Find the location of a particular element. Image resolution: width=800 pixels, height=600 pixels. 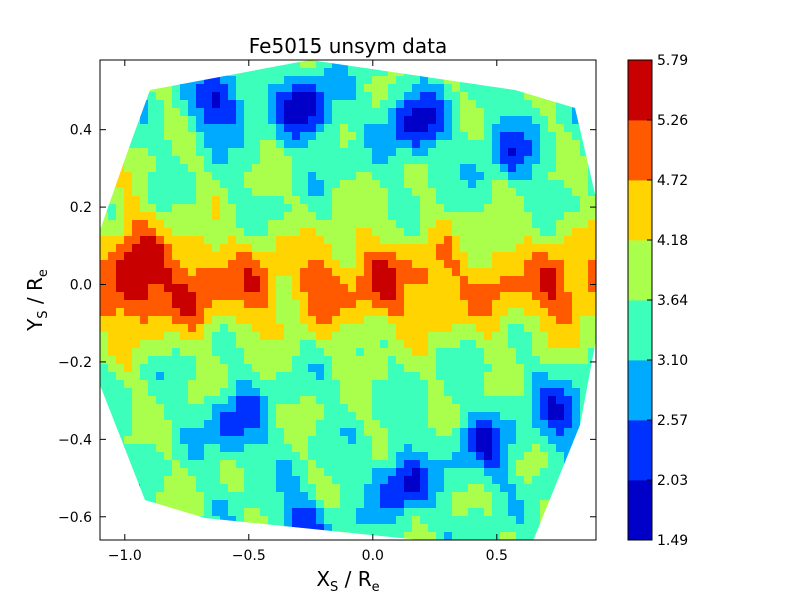

x-tick-label: −0.5 is located at coordinates (249, 556).